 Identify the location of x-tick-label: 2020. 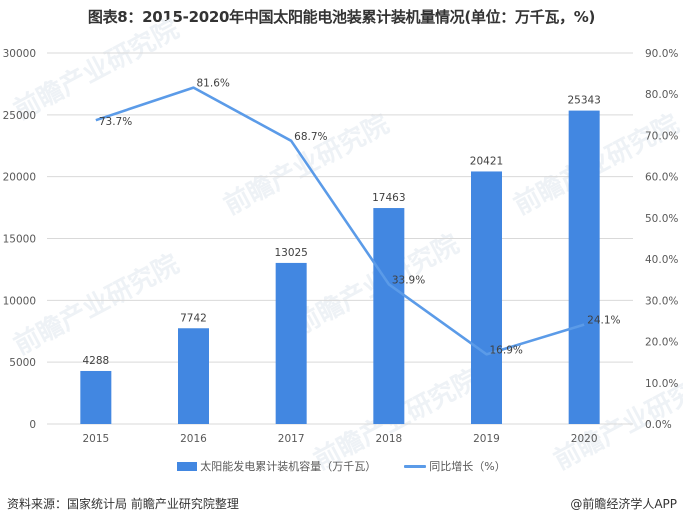
(584, 439).